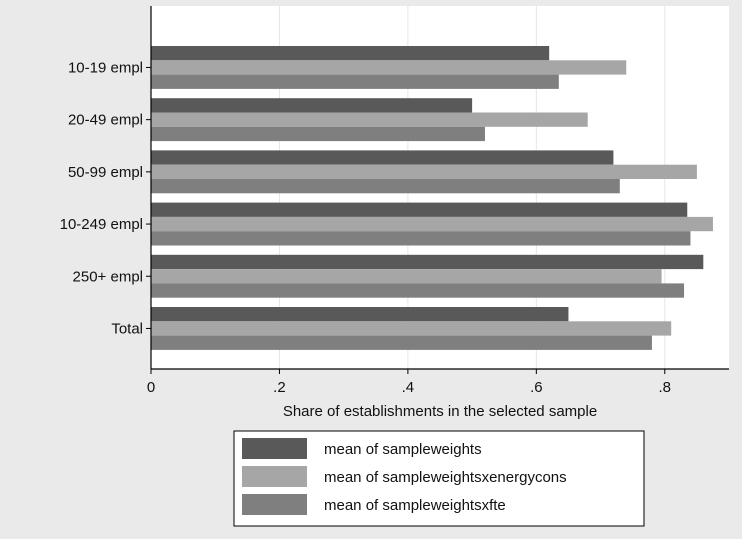 The width and height of the screenshot is (742, 539). I want to click on legend-label: mean of sampleweightsxfte, so click(415, 505).